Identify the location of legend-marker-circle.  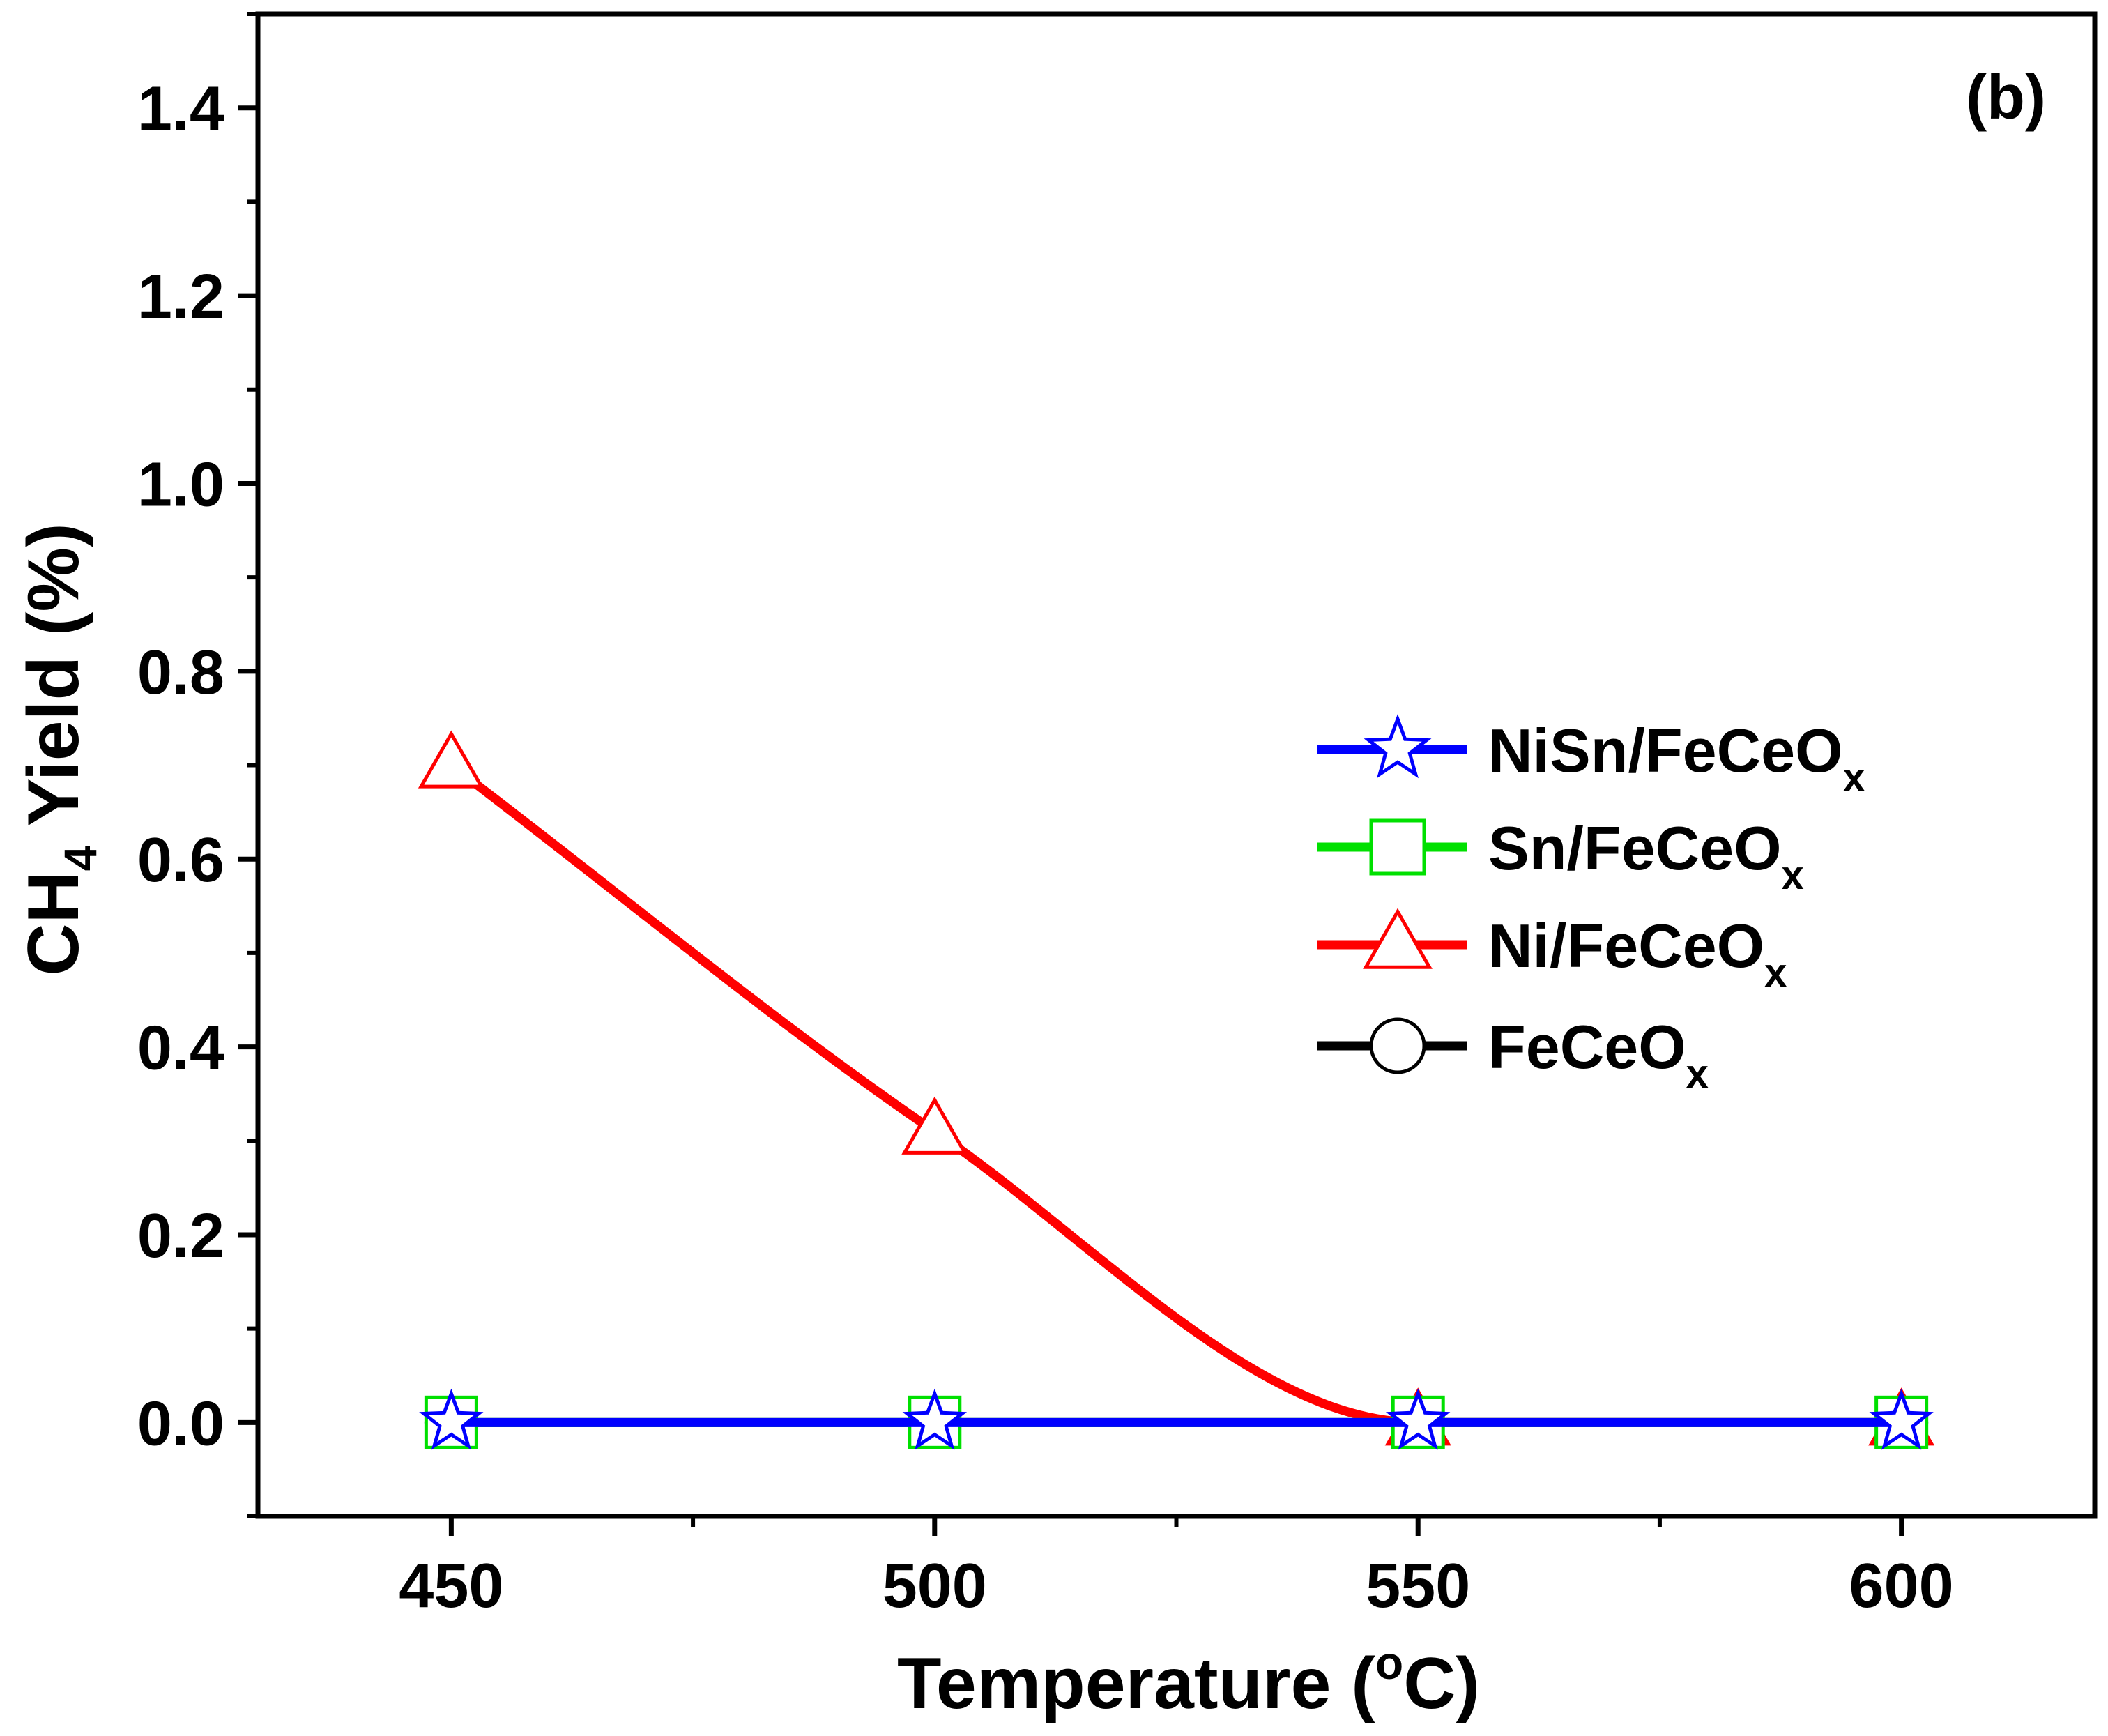
(1397, 1046).